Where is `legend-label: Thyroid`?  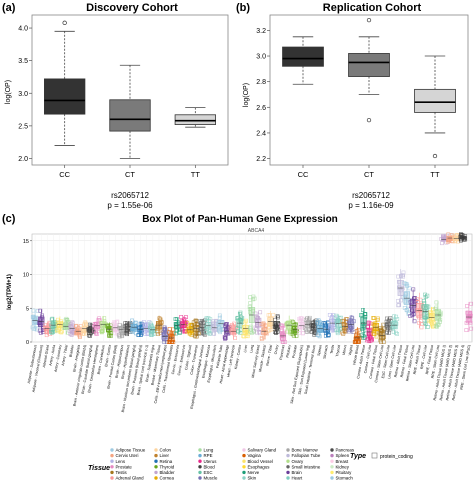
legend-label: Thyroid is located at coordinates (167, 466).